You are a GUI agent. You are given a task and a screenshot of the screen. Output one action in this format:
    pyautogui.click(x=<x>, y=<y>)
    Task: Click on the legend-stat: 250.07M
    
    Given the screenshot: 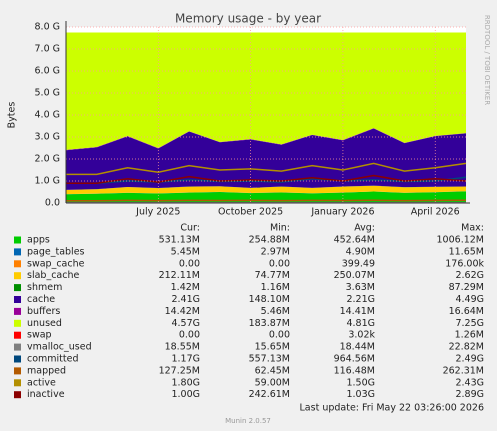 What is the action you would take?
    pyautogui.click(x=354, y=275)
    